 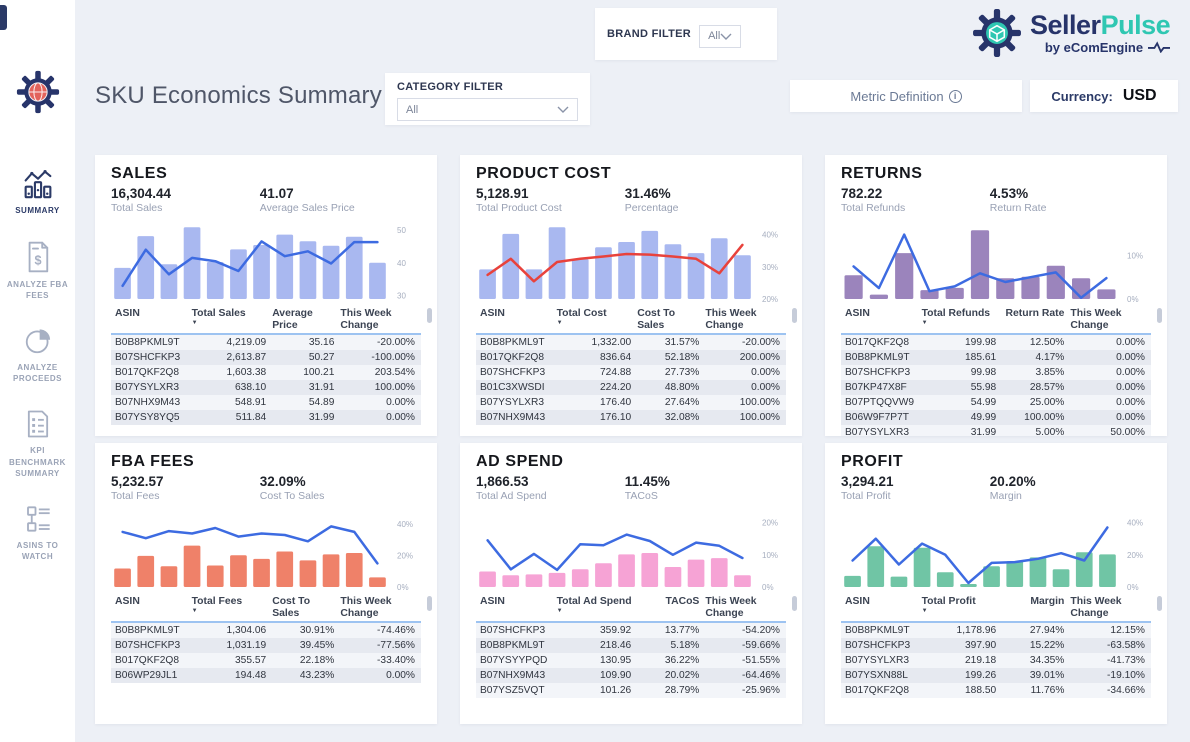 I want to click on table-row: B07SHCFKP3 359.92 13.77% -54.20%, so click(x=631, y=630).